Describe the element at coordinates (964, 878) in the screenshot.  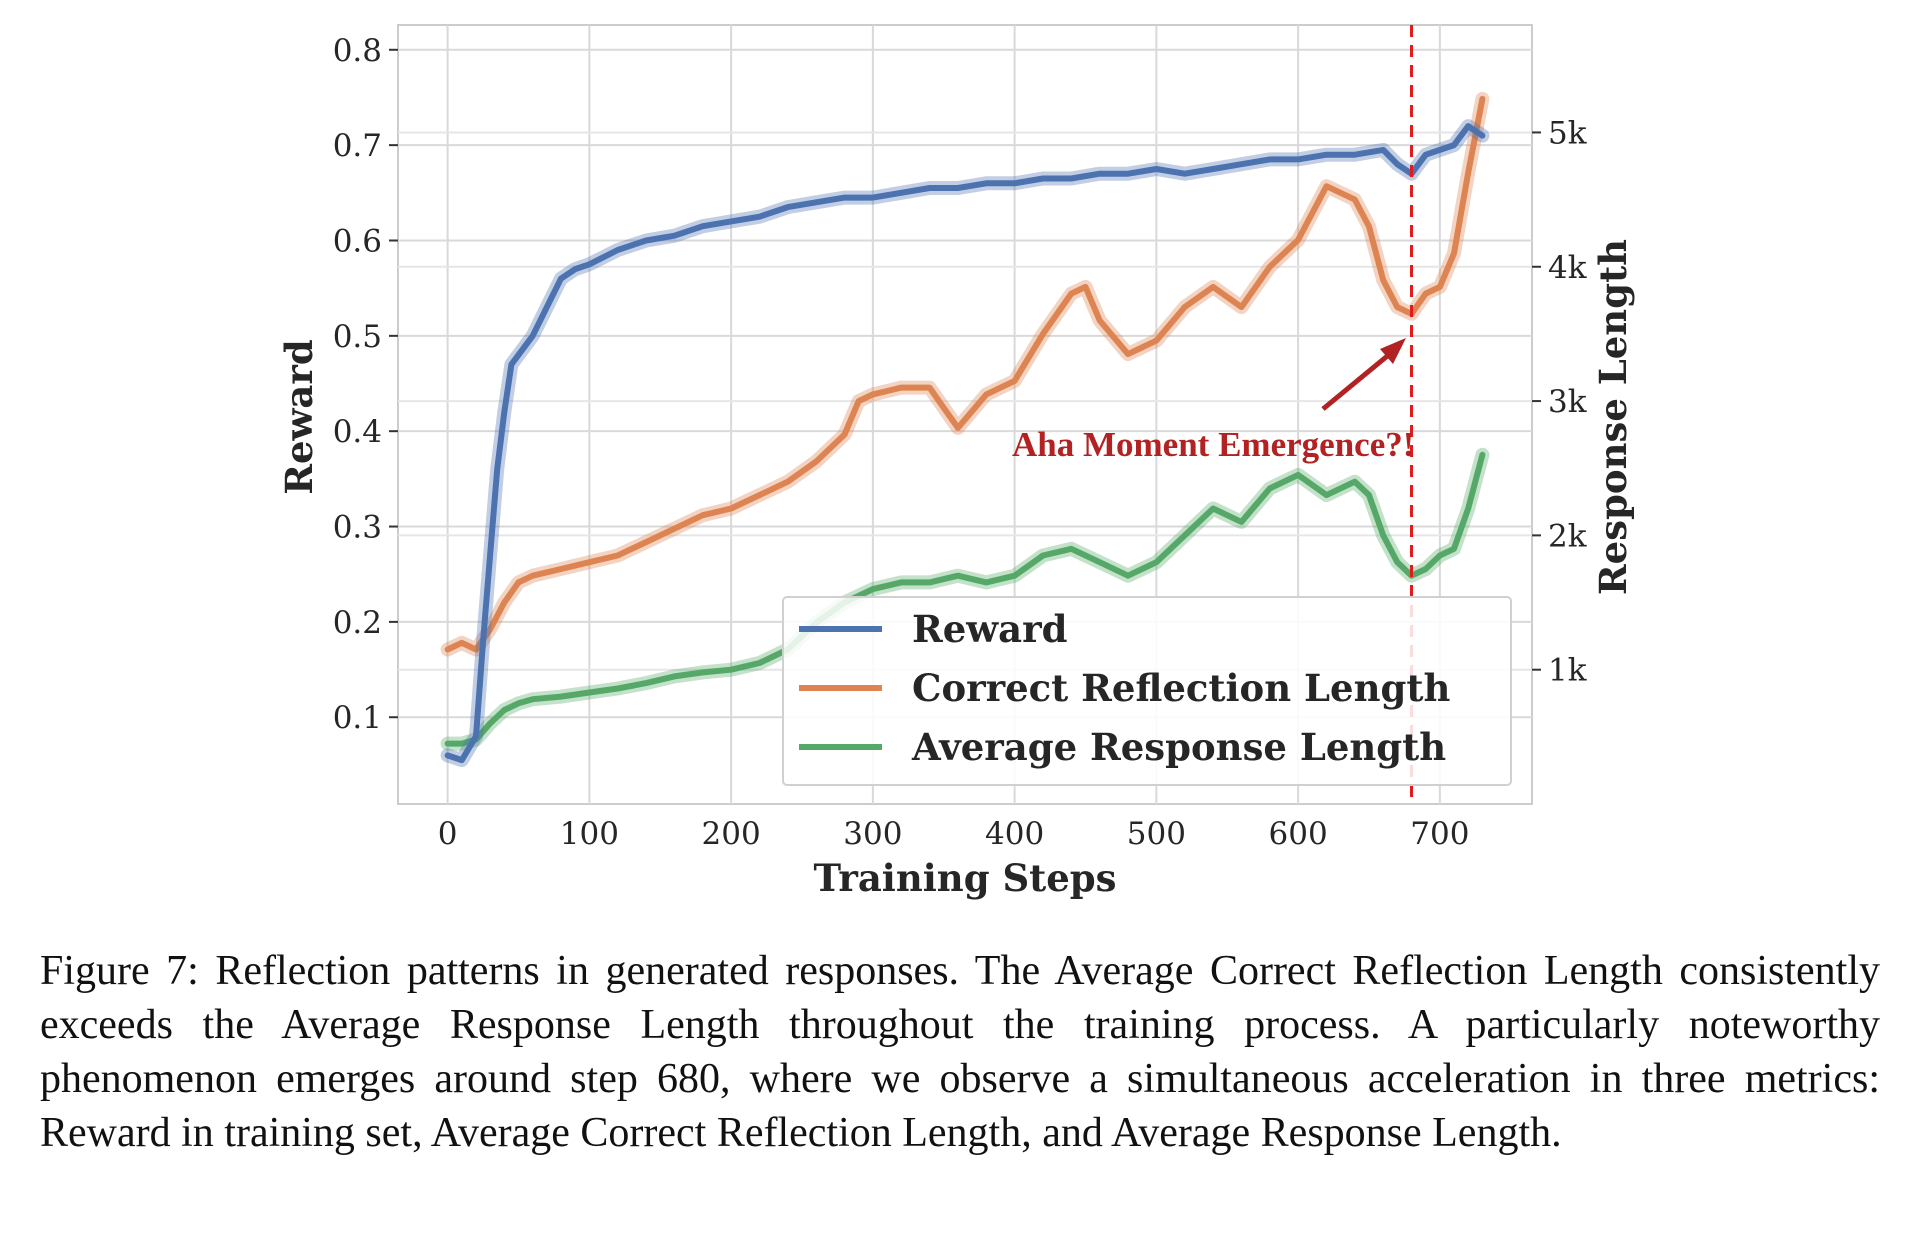
I see `x-axis-label: Training Steps` at that location.